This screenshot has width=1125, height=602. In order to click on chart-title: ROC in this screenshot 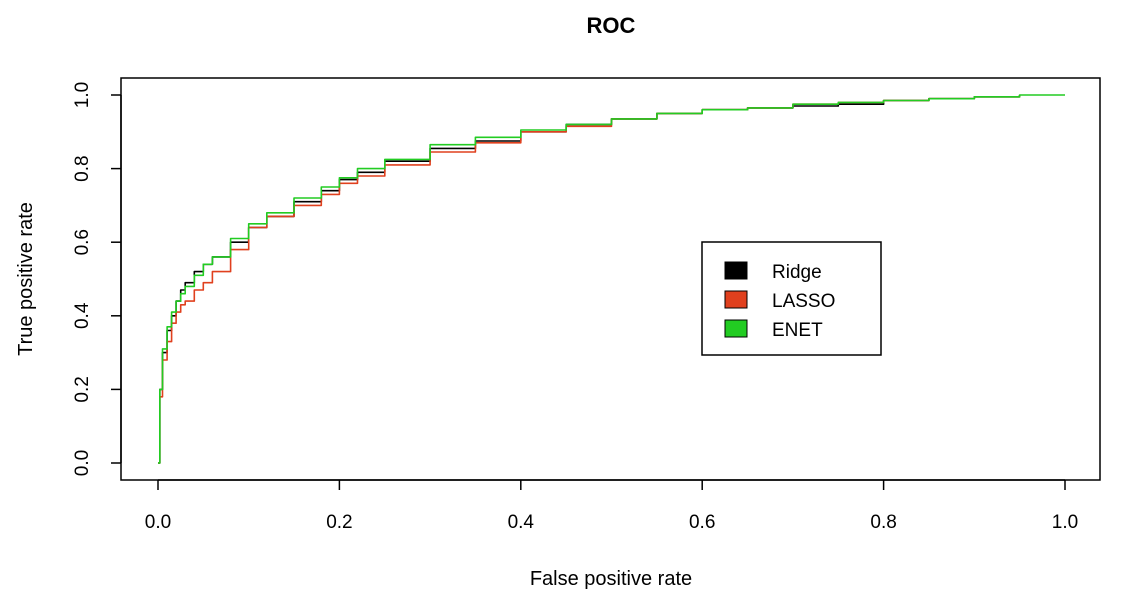, I will do `click(611, 25)`.